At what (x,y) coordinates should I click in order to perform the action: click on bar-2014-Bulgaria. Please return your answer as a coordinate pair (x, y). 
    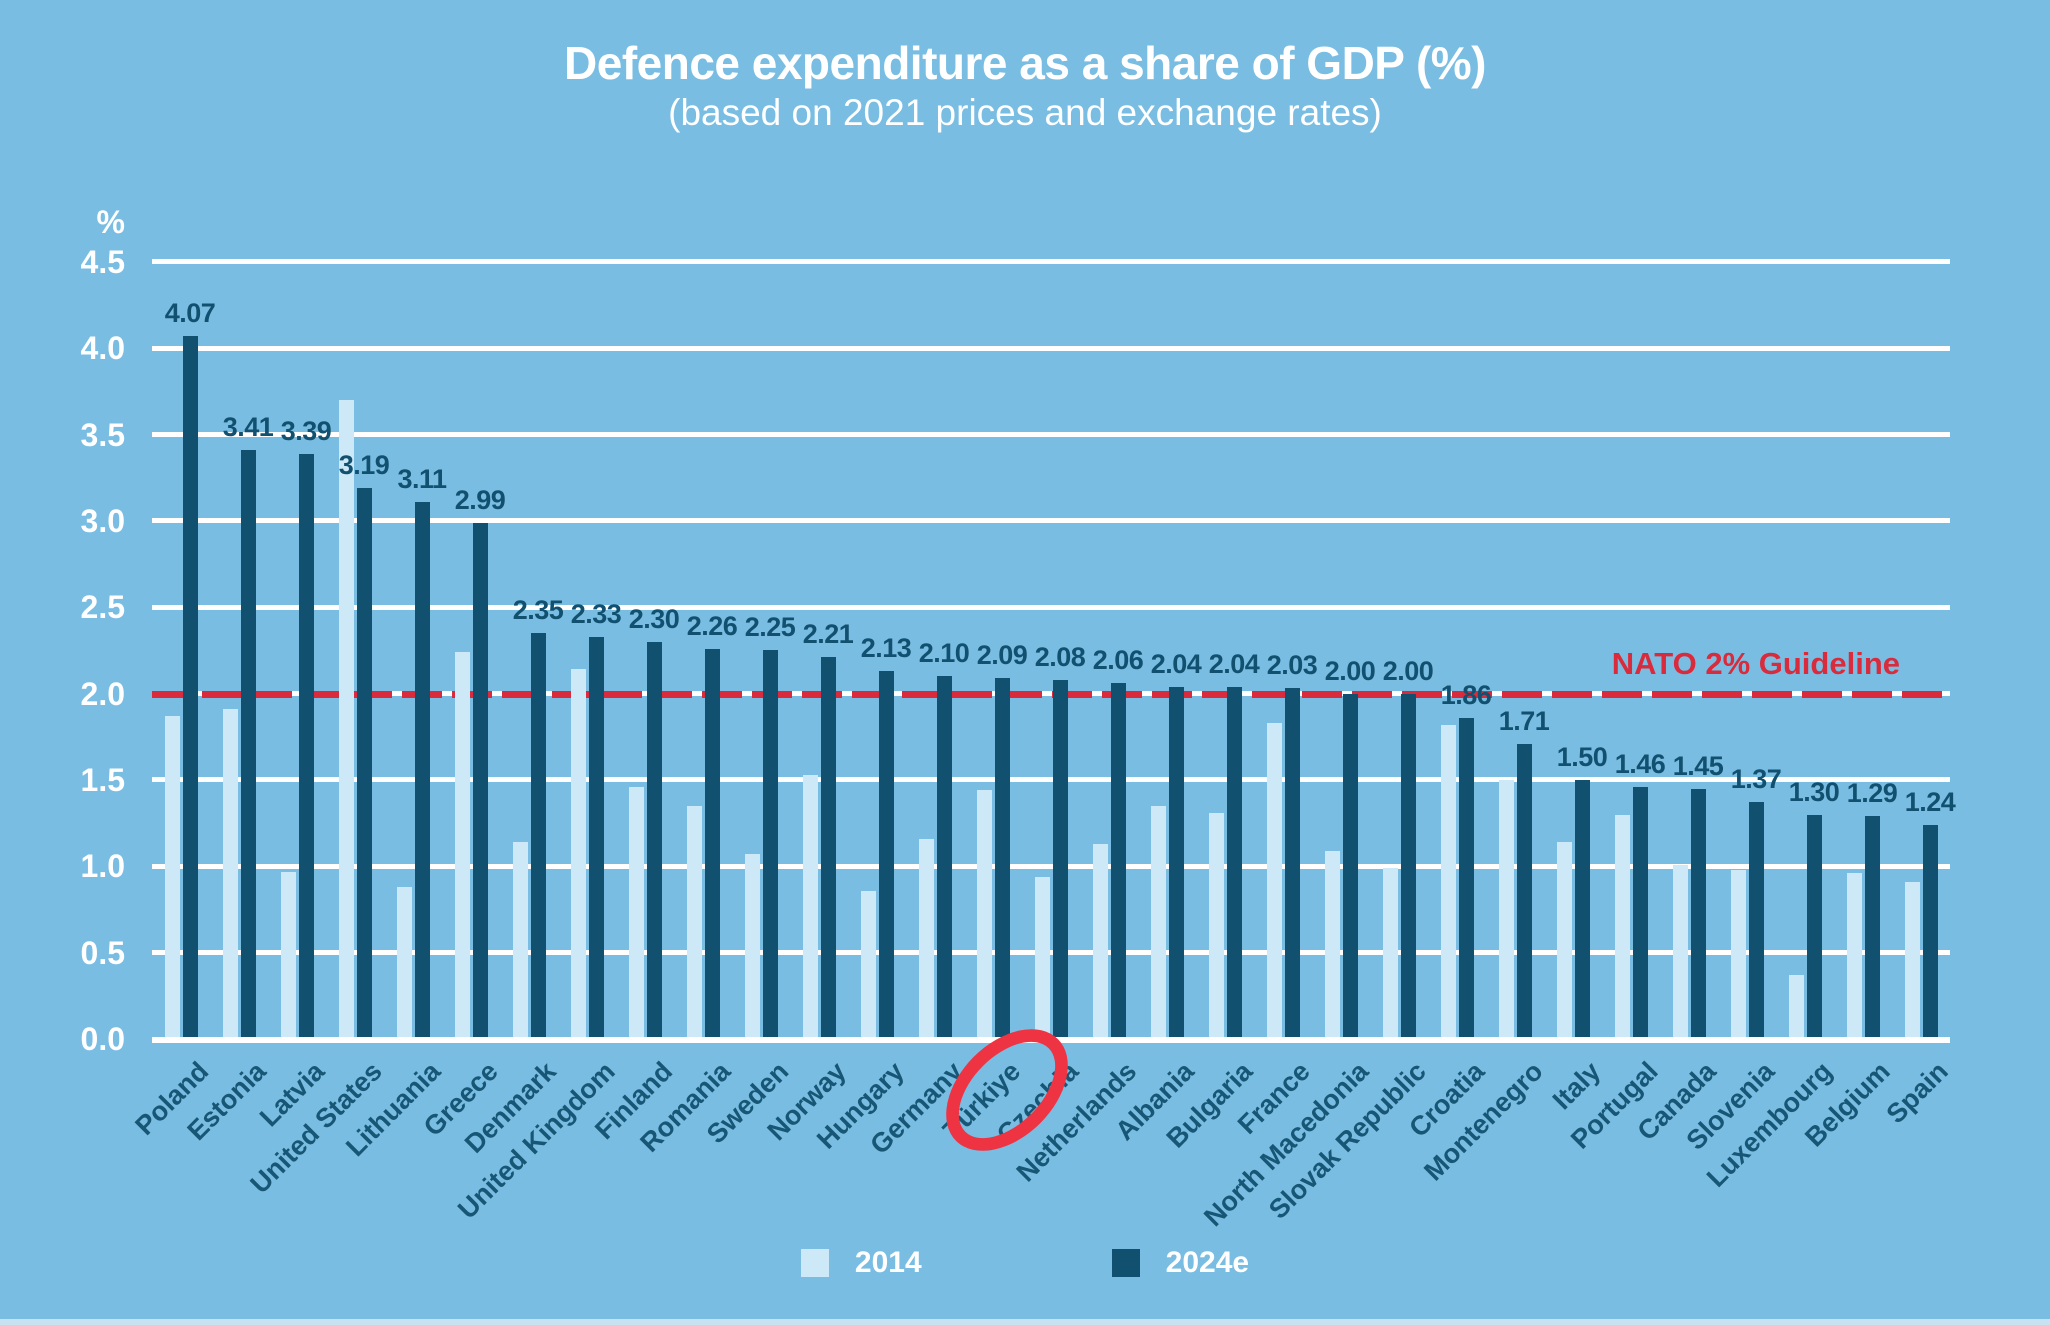
    Looking at the image, I should click on (1216, 925).